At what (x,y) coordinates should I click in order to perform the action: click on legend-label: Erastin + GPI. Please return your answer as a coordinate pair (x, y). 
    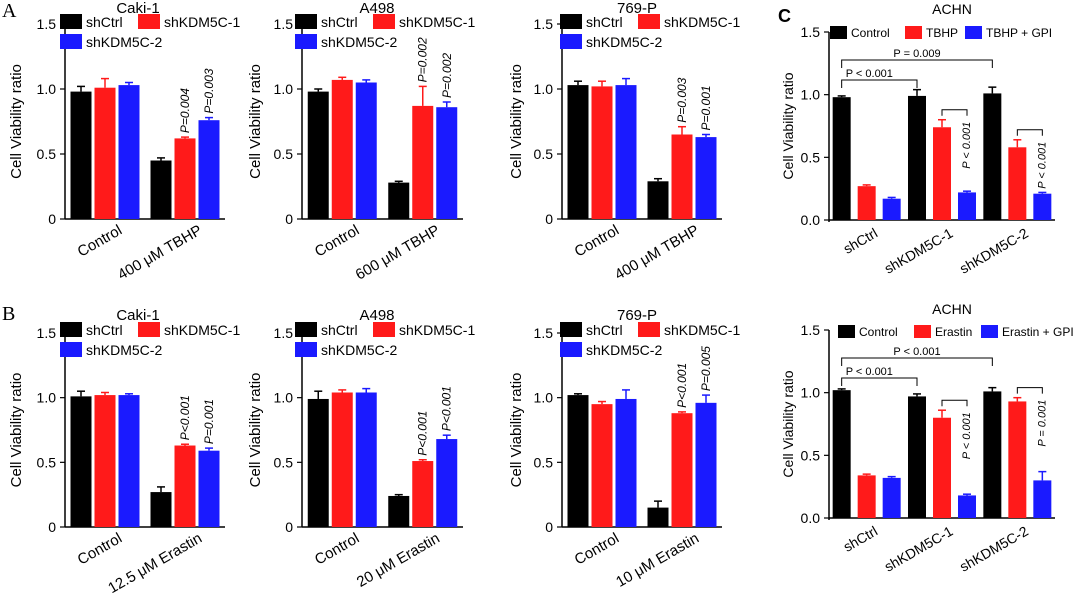
    Looking at the image, I should click on (1038, 332).